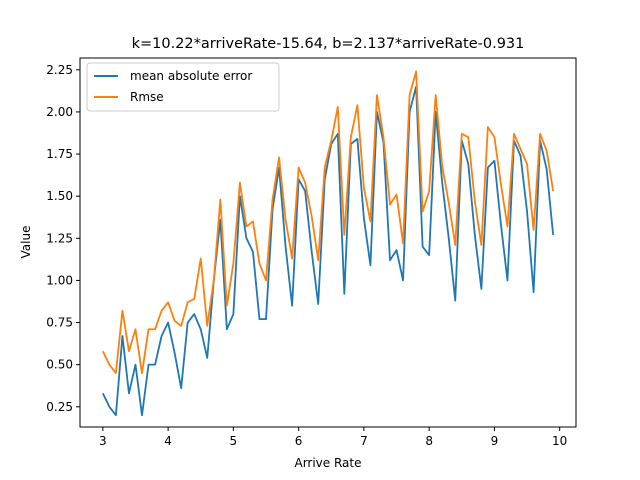 Image resolution: width=640 pixels, height=480 pixels. I want to click on y-tick-label: 1.00, so click(59, 280).